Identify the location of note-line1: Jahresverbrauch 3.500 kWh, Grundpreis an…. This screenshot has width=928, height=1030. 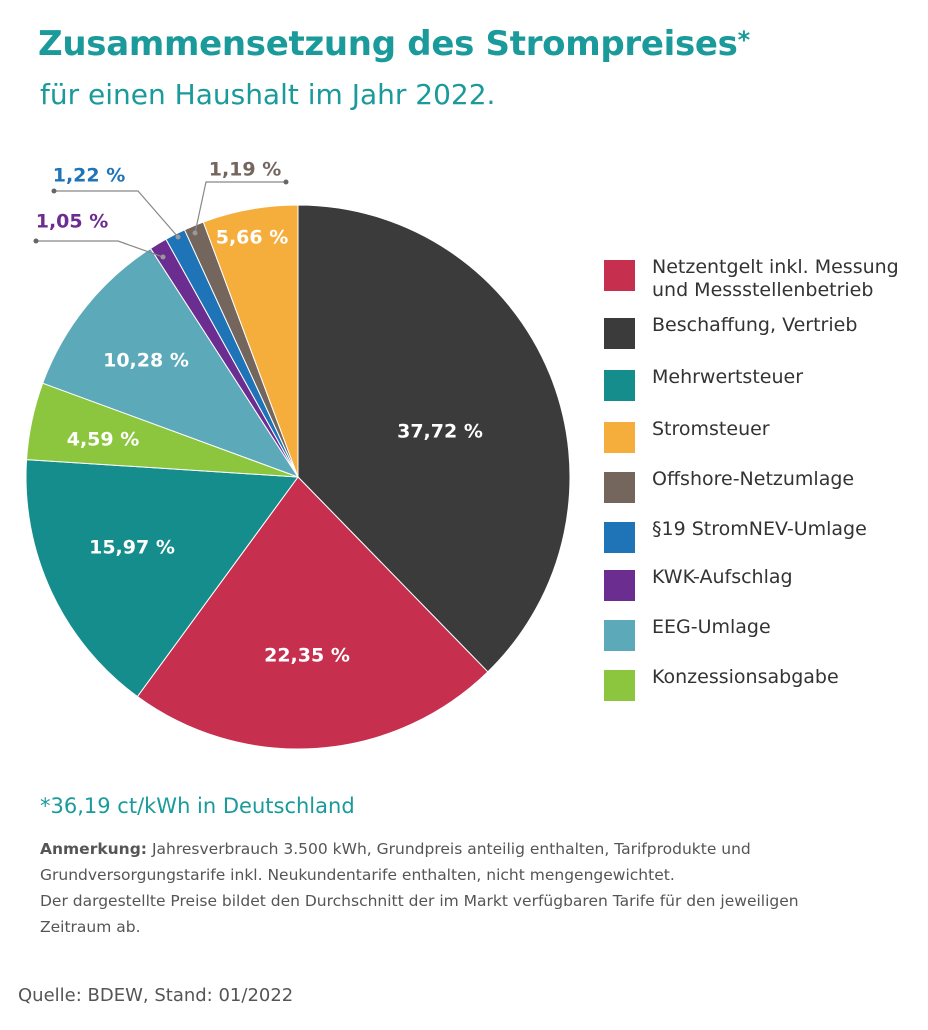
(395, 862).